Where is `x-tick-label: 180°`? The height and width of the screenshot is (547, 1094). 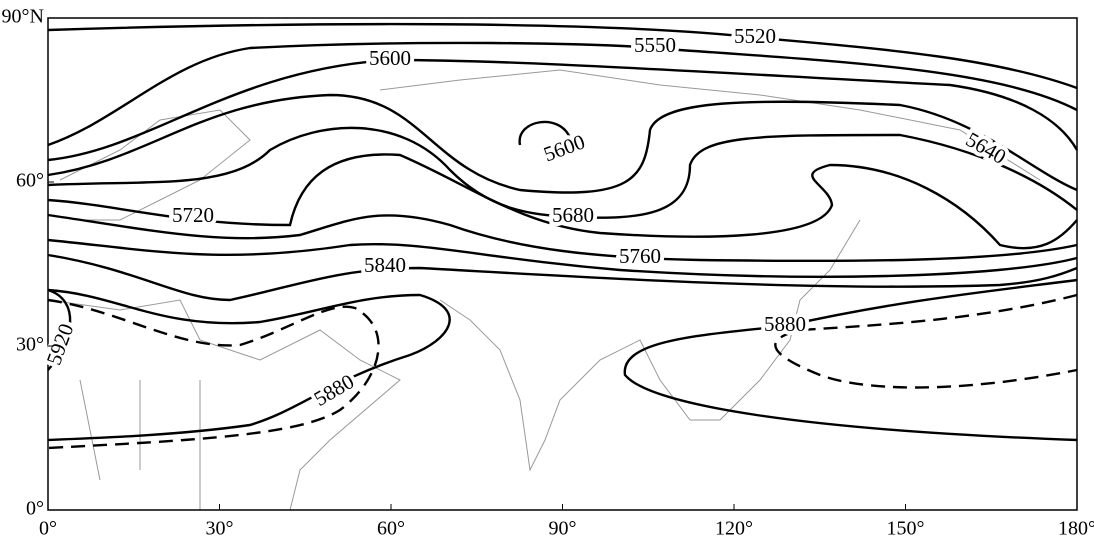
x-tick-label: 180° is located at coordinates (1076, 529).